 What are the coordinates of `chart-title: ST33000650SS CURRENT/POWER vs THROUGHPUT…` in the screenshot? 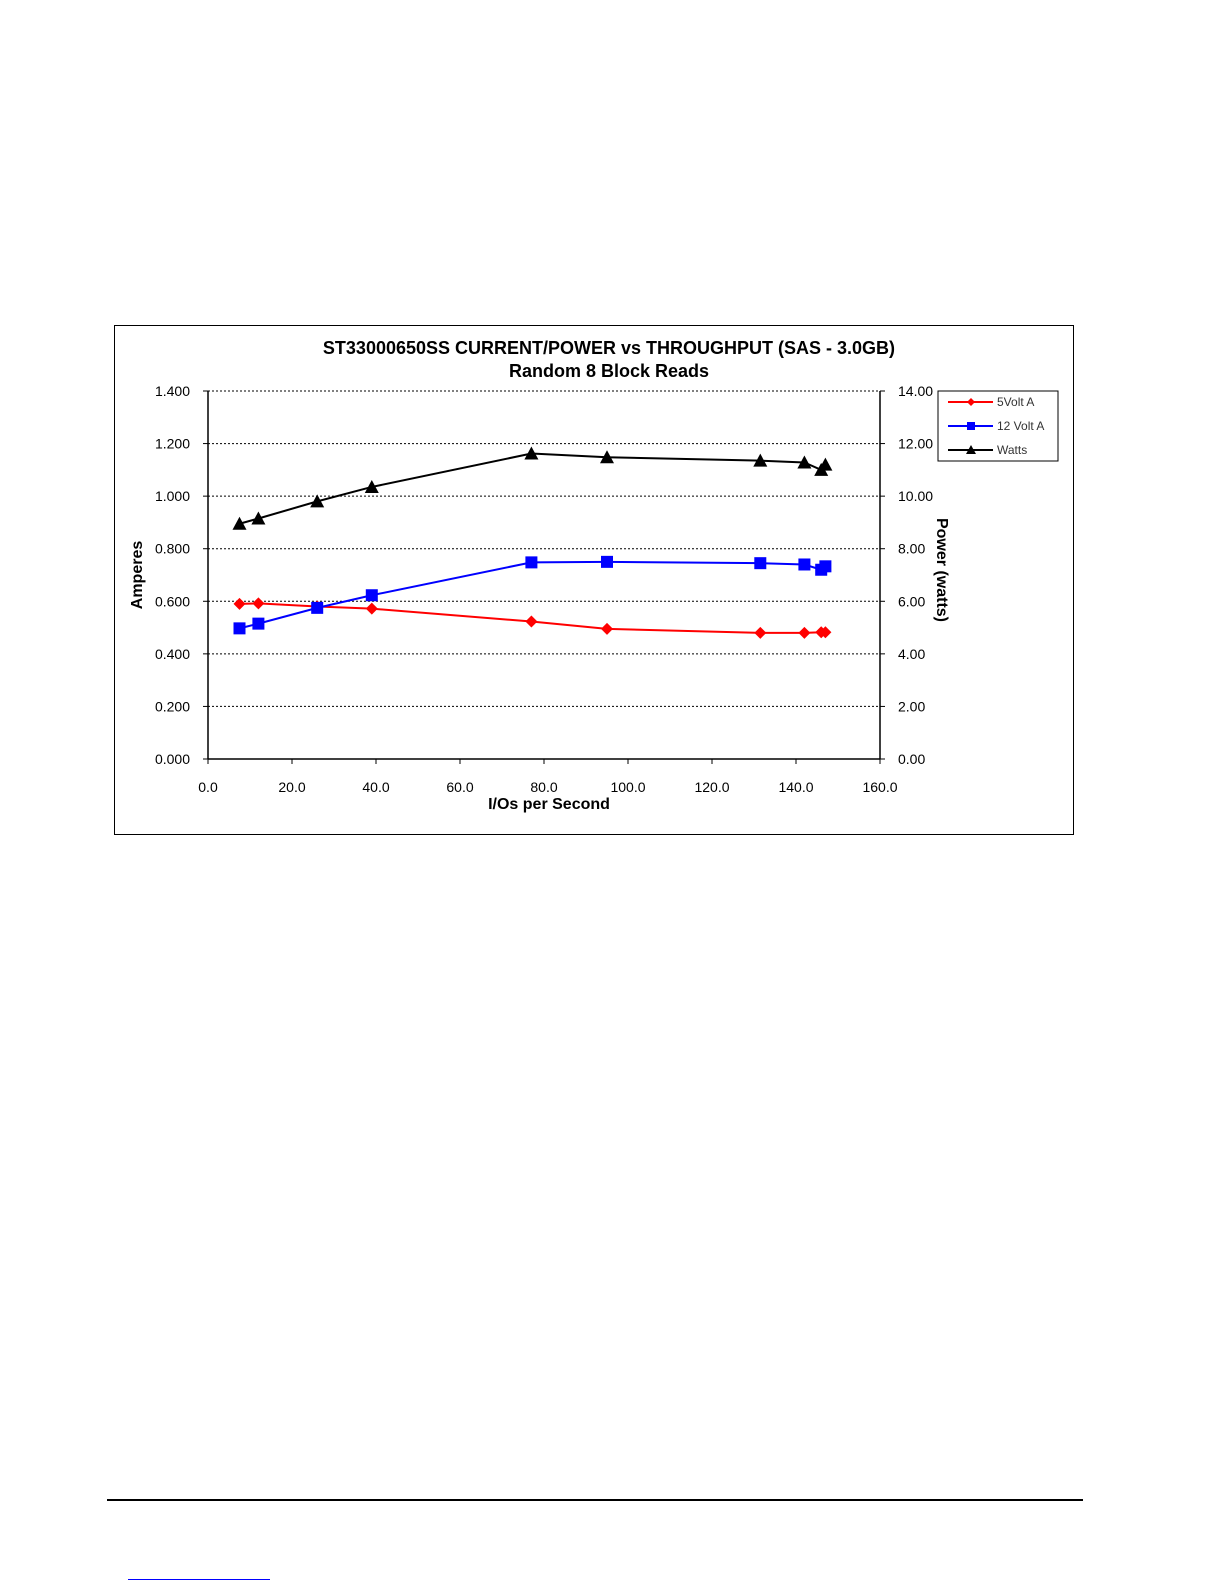 It's located at (609, 348).